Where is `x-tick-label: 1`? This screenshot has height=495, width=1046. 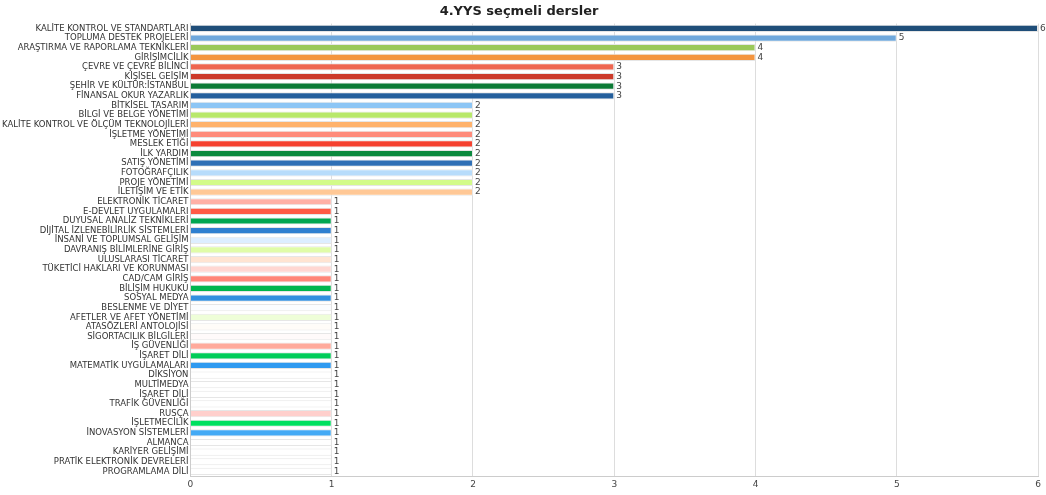 x-tick-label: 1 is located at coordinates (331, 483).